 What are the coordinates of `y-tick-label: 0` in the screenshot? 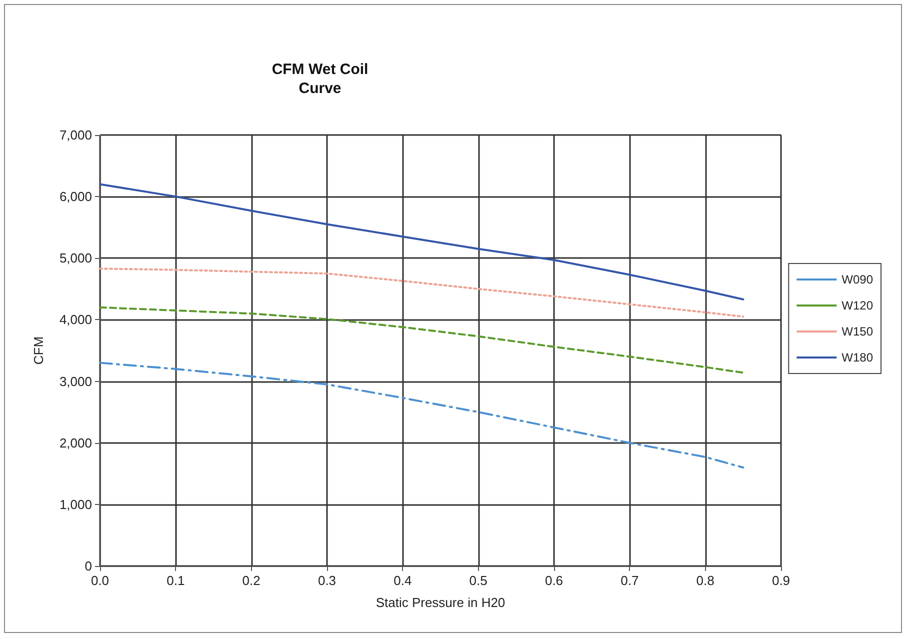 It's located at (88, 566).